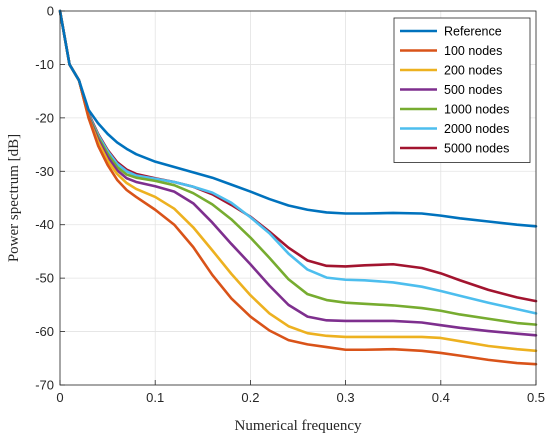 The image size is (550, 437). I want to click on legend-entry: 200 nodes, so click(473, 71).